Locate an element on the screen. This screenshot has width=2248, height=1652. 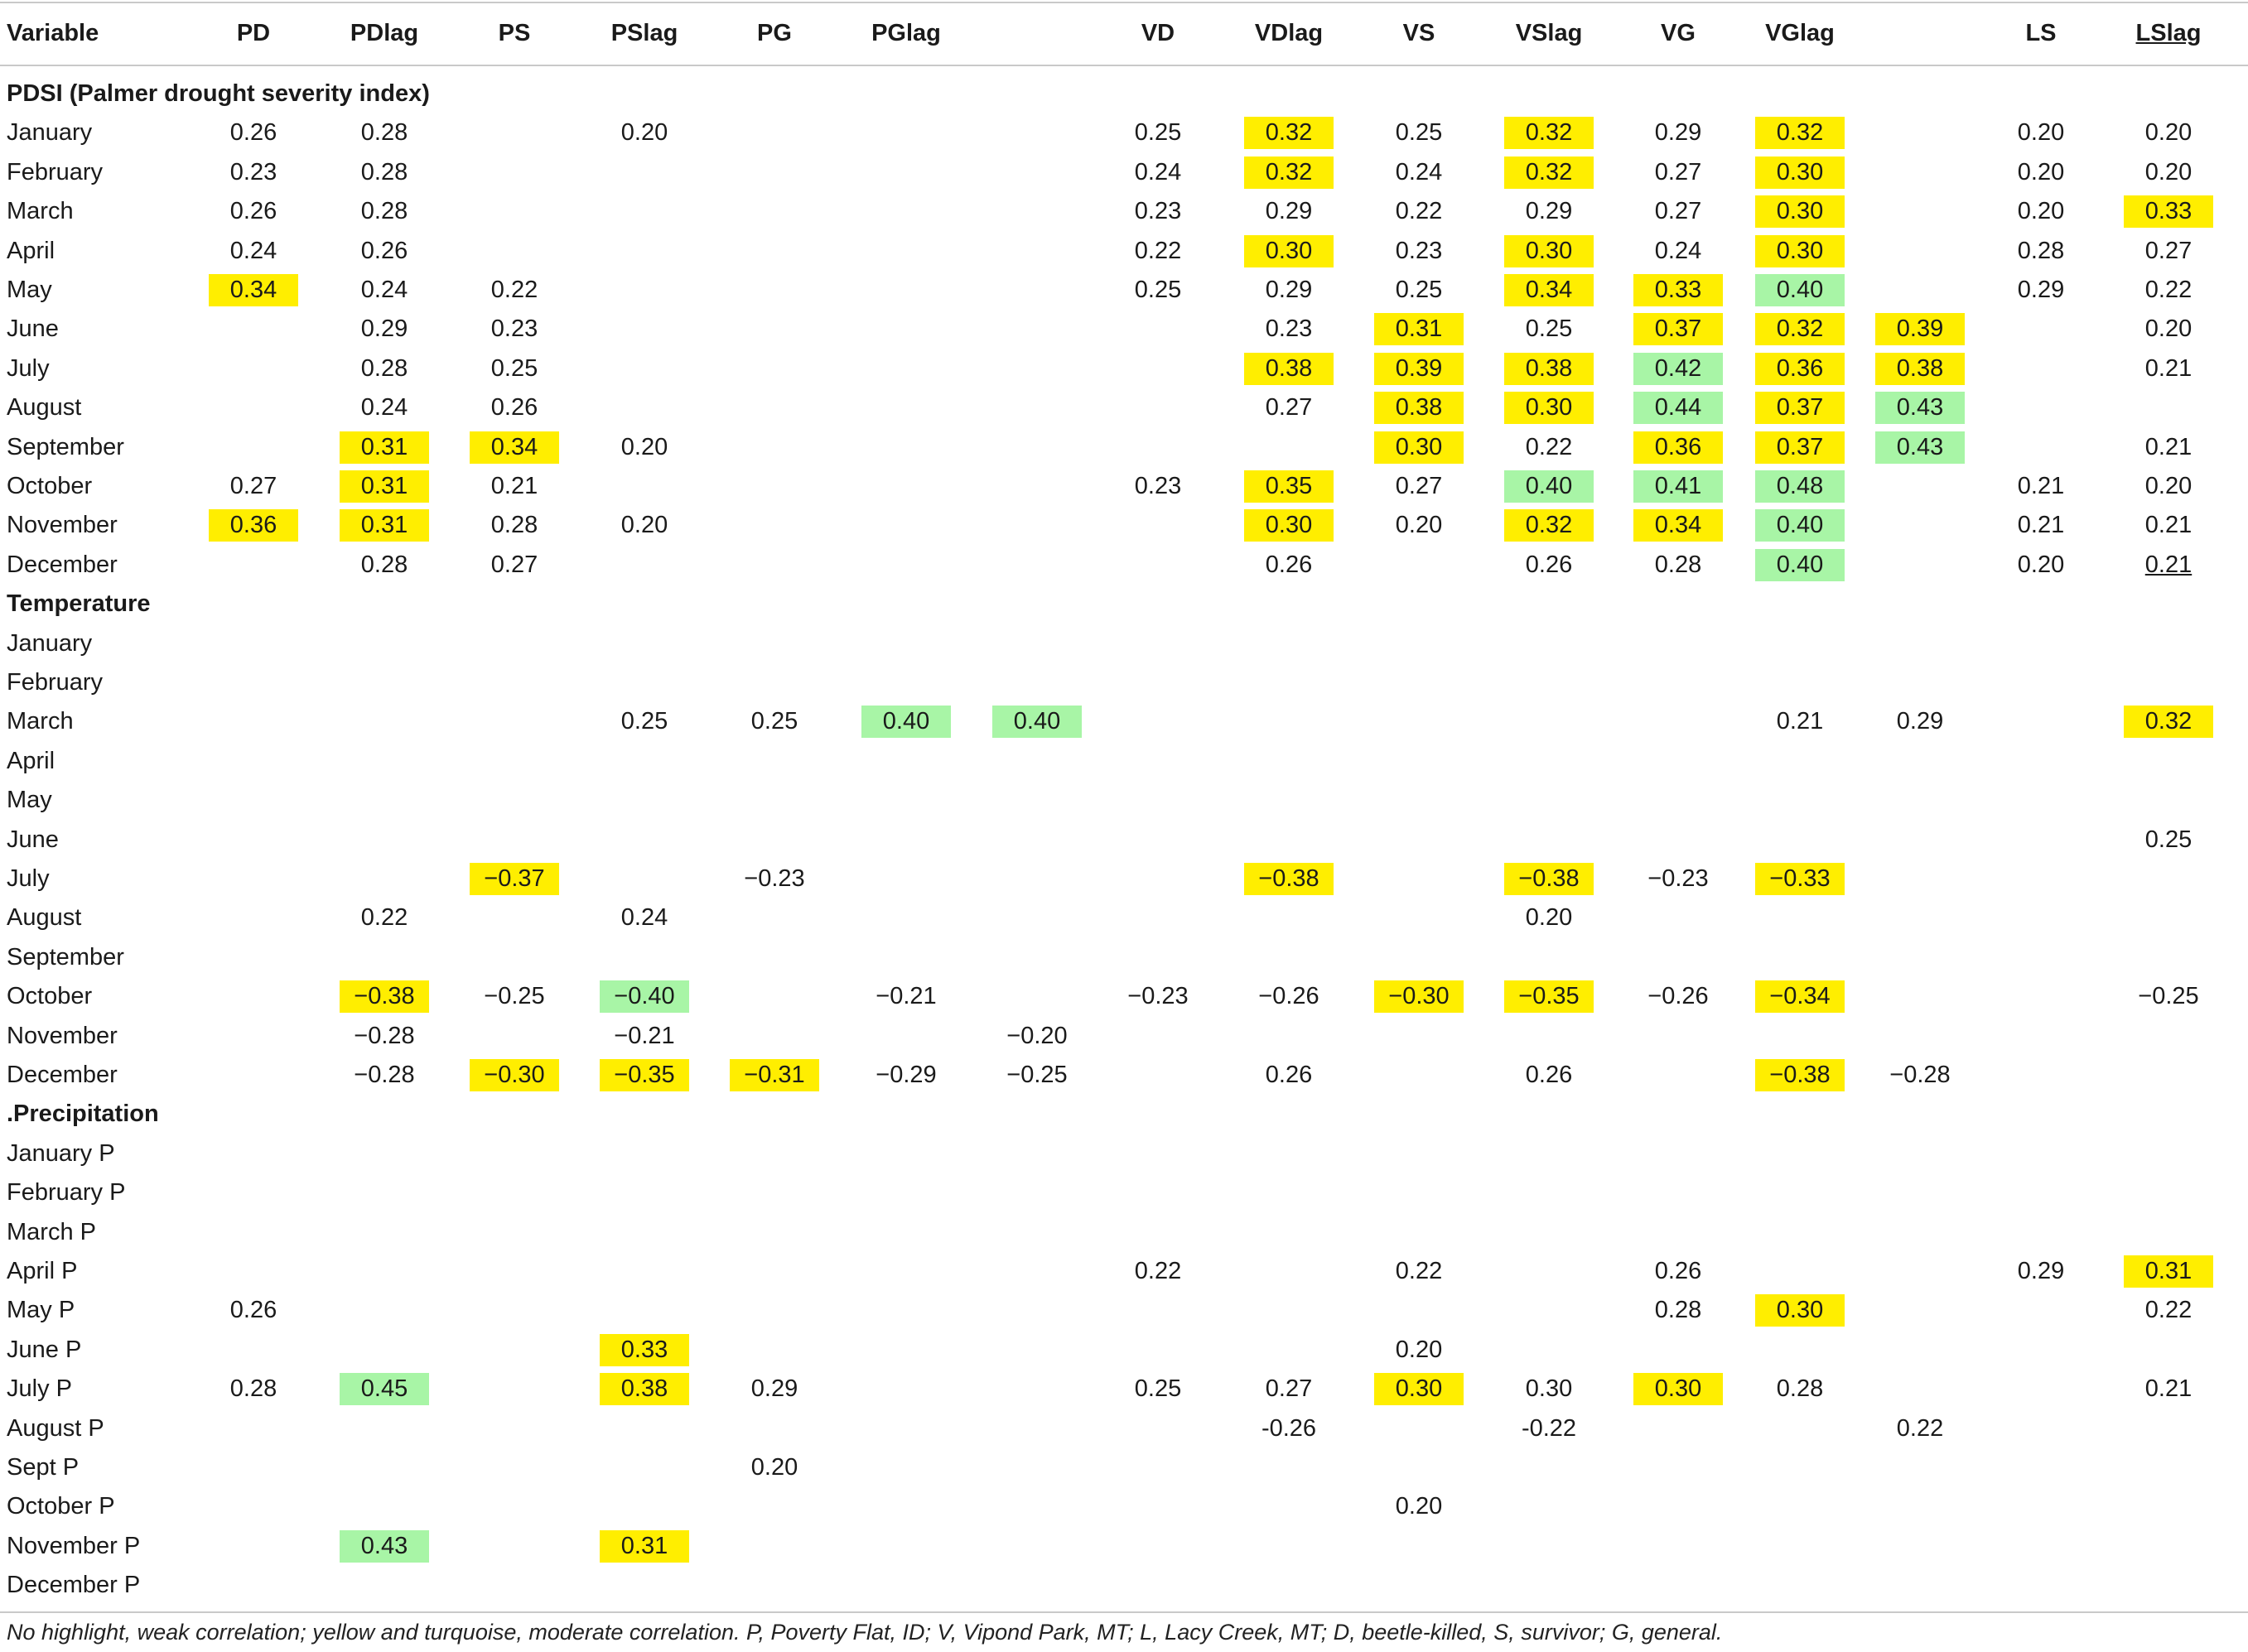
highlighted-cell: −0.40 is located at coordinates (644, 997).